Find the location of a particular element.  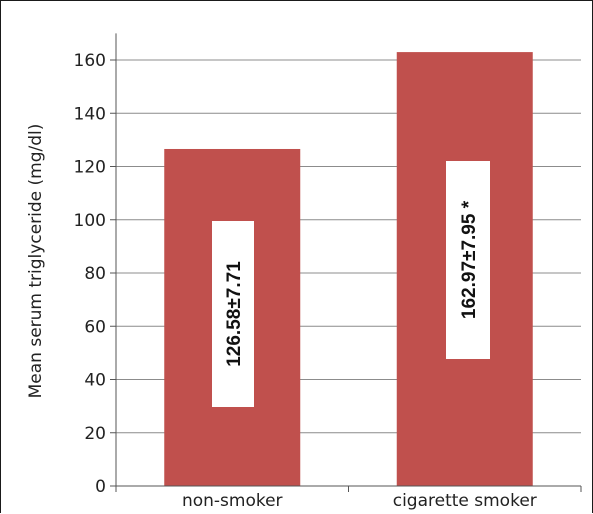

y-tick-label: 0 is located at coordinates (100, 487).